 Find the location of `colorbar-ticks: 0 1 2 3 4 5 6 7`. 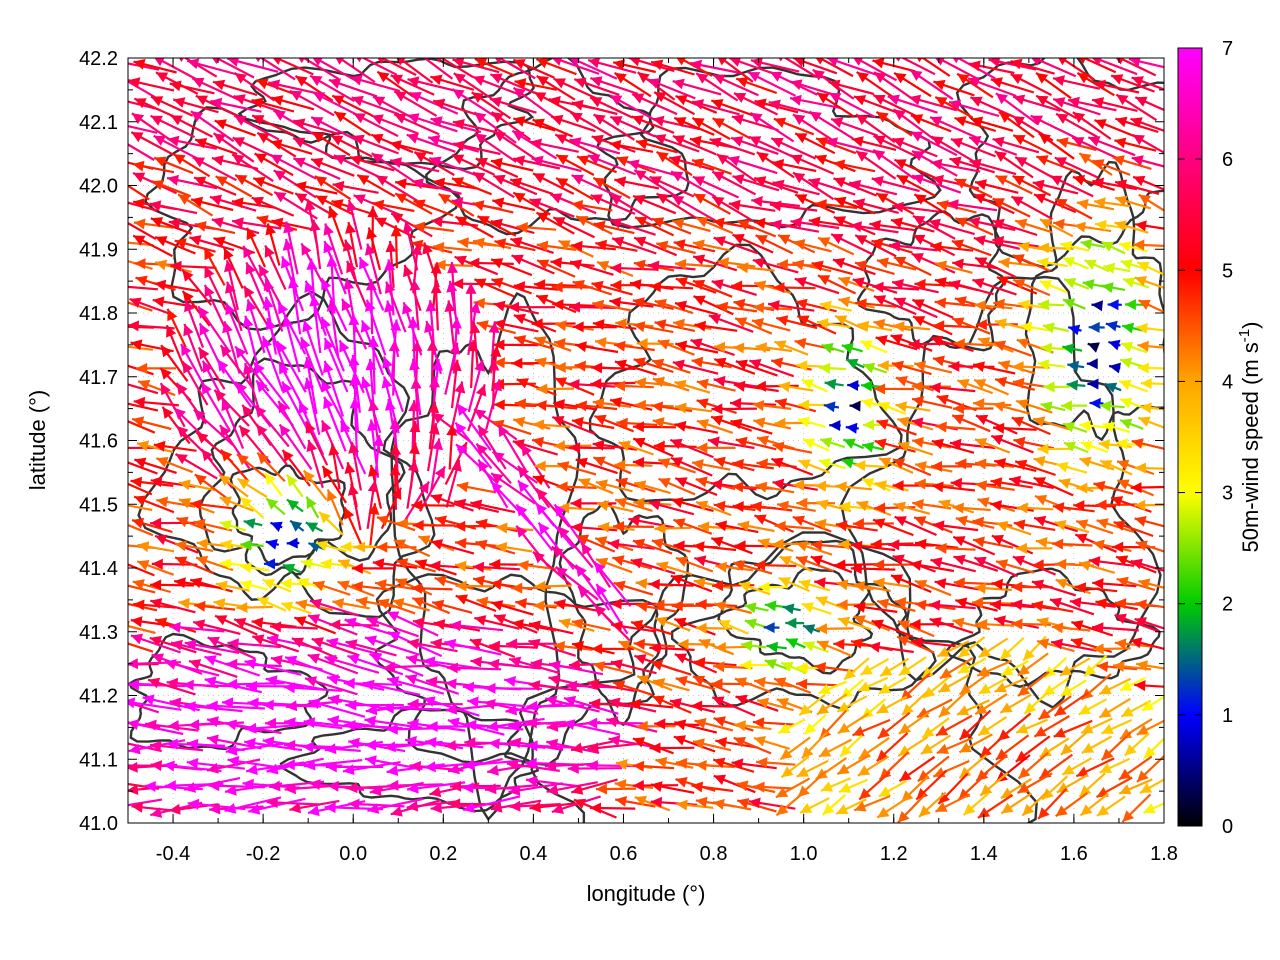

colorbar-ticks: 0 1 2 3 4 5 6 7 is located at coordinates (1205, 438).